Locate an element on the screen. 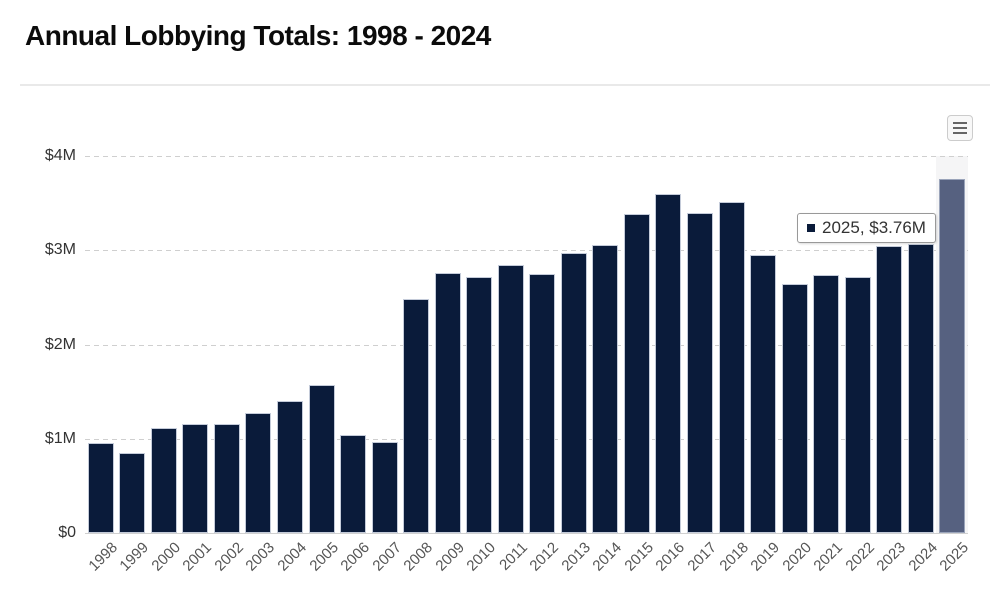 Image resolution: width=1000 pixels, height=600 pixels. bar-2020 is located at coordinates (794, 408).